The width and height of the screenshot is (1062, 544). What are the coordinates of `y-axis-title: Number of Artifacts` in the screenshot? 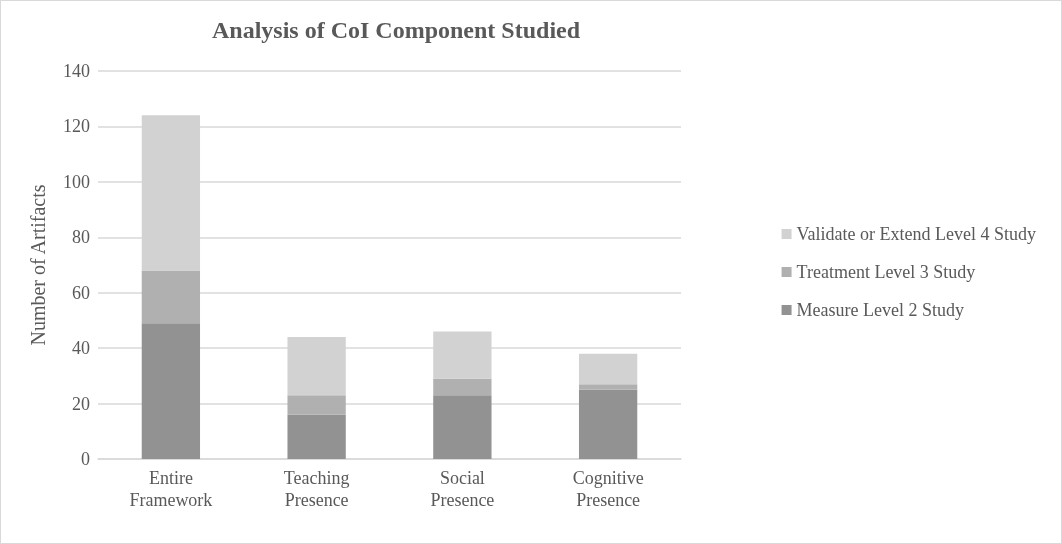 It's located at (38, 265).